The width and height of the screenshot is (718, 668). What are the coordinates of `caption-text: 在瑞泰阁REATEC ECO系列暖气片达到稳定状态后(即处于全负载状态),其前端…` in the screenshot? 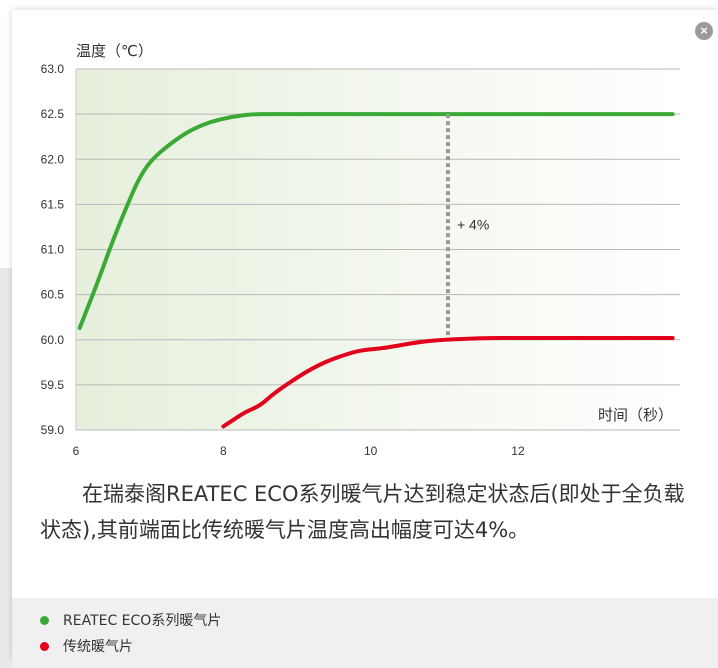 It's located at (362, 512).